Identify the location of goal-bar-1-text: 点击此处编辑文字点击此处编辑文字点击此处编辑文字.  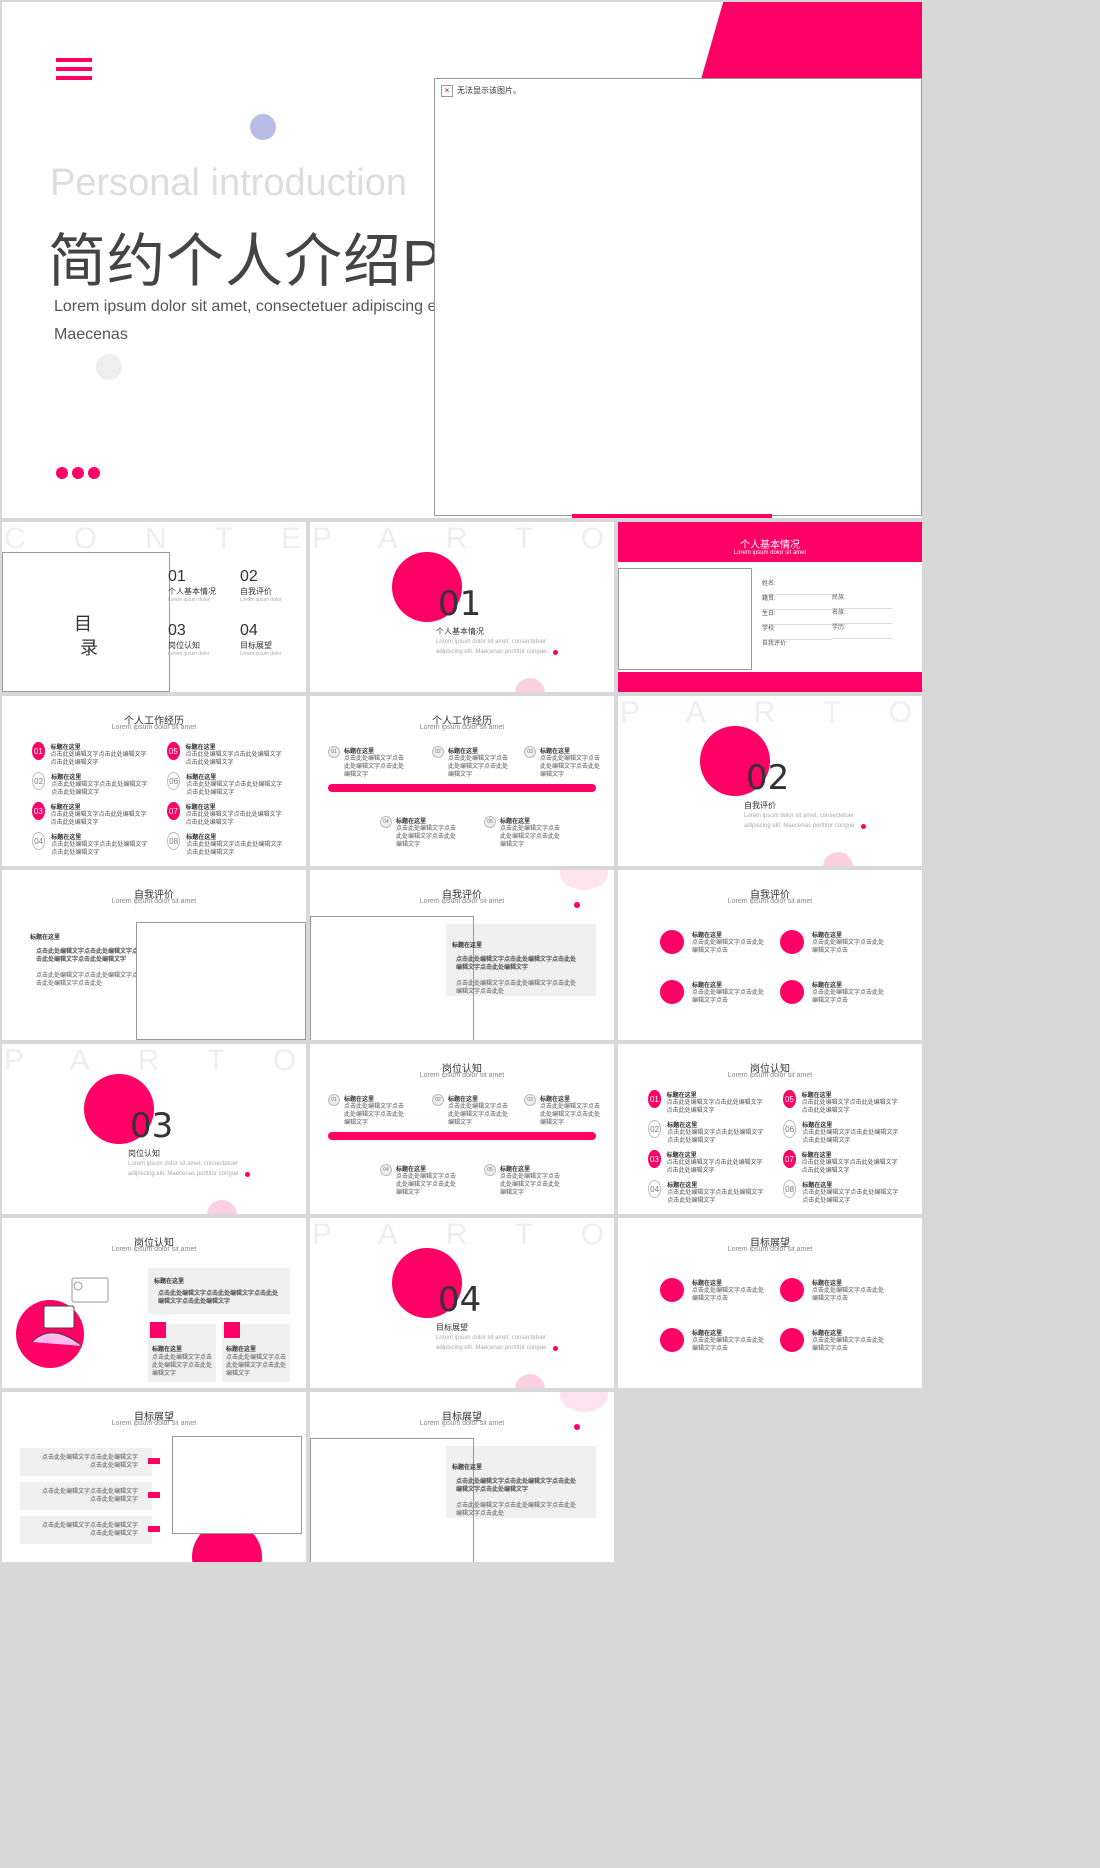
(90, 1462).